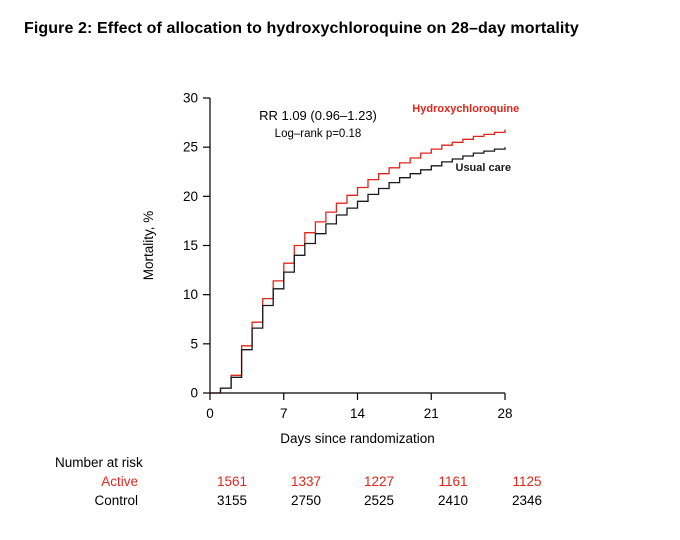  I want to click on risk-row-label-active: Active, so click(119, 481).